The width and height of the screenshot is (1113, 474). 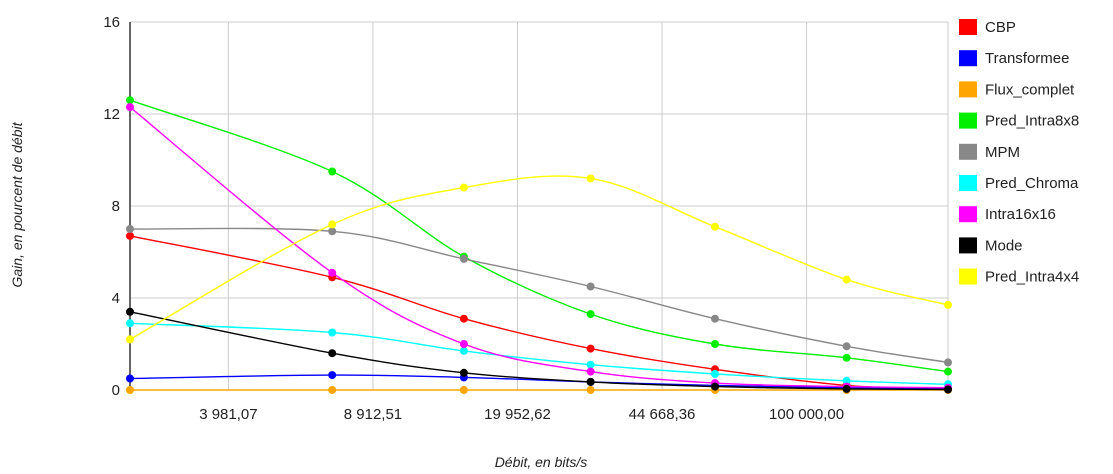 I want to click on legend-label: Flux_complet, so click(x=1030, y=89).